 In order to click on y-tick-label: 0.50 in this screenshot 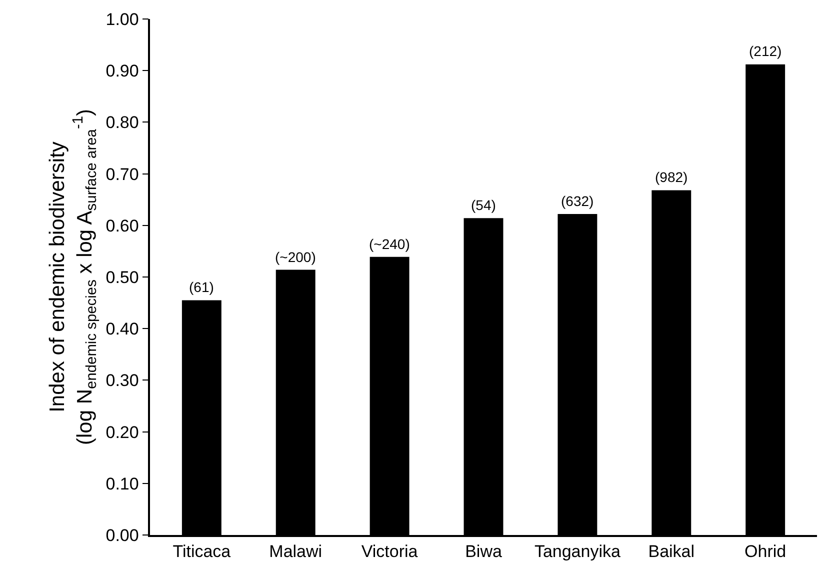, I will do `click(122, 277)`.